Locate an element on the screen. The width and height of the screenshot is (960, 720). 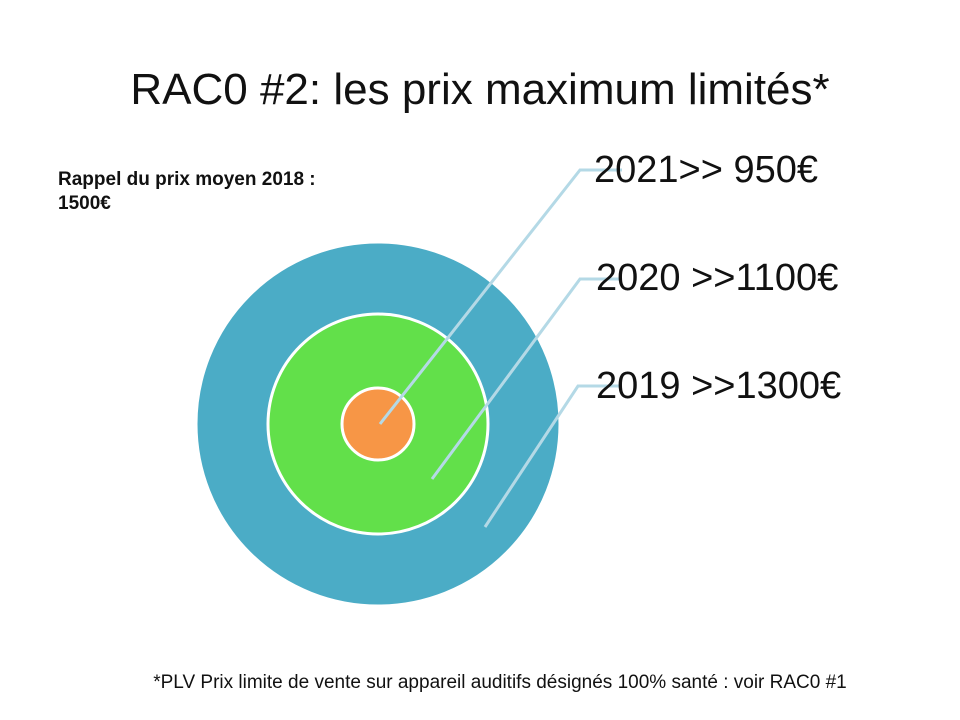
callout-line-2019 is located at coordinates (552, 456).